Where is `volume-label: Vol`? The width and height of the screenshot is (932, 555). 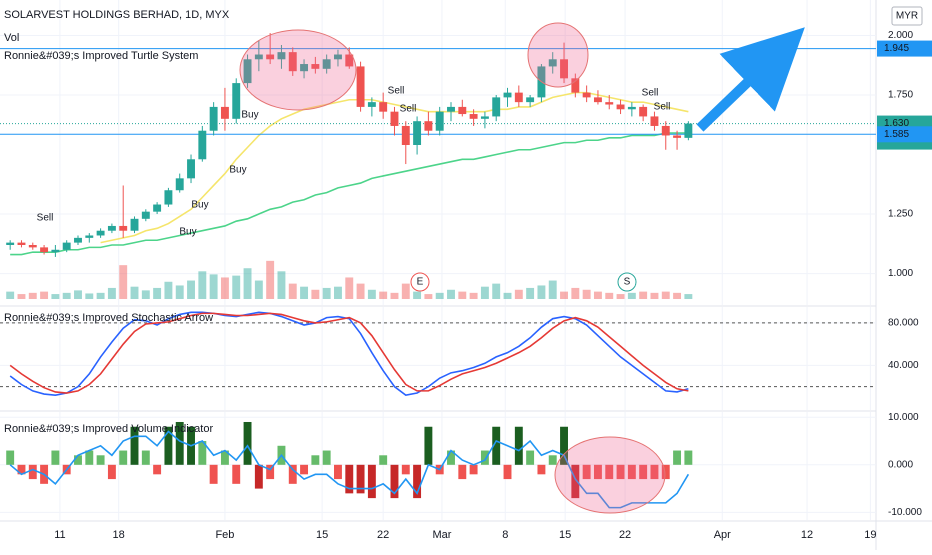 volume-label: Vol is located at coordinates (11, 38).